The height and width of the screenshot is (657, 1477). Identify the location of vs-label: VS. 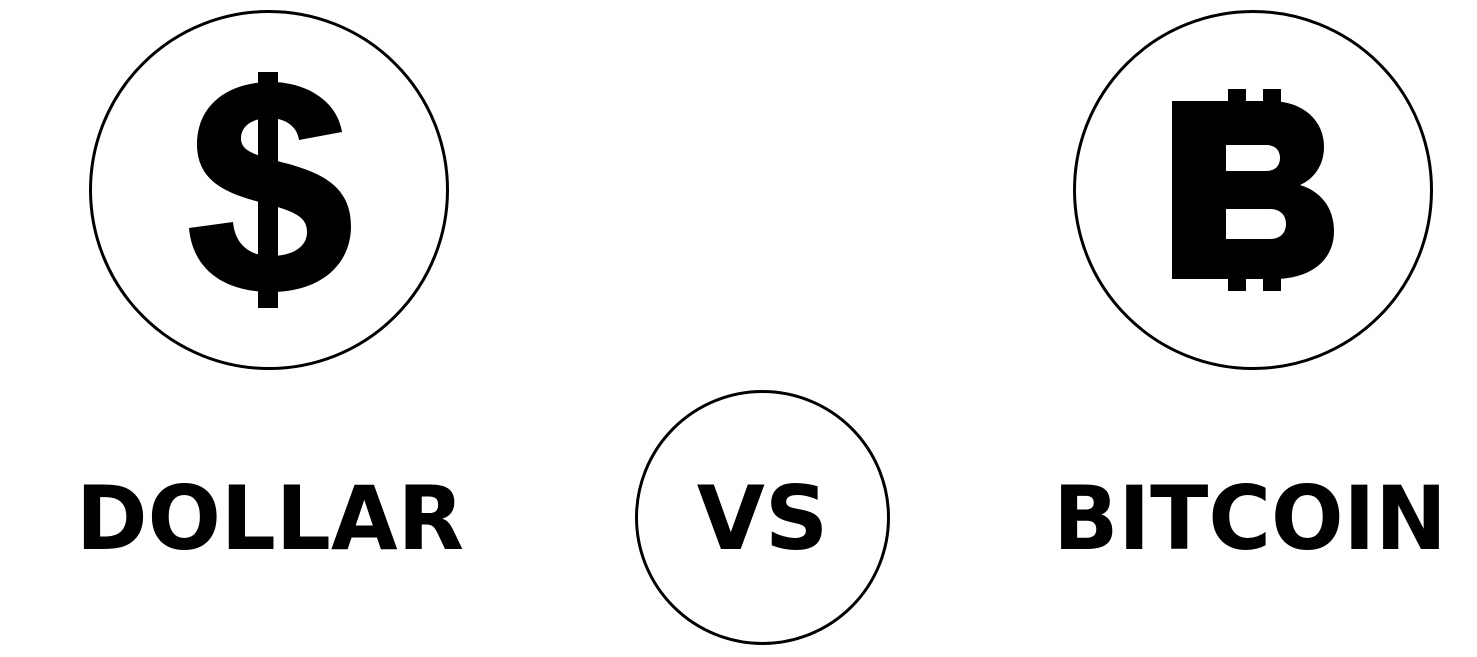
(762, 518).